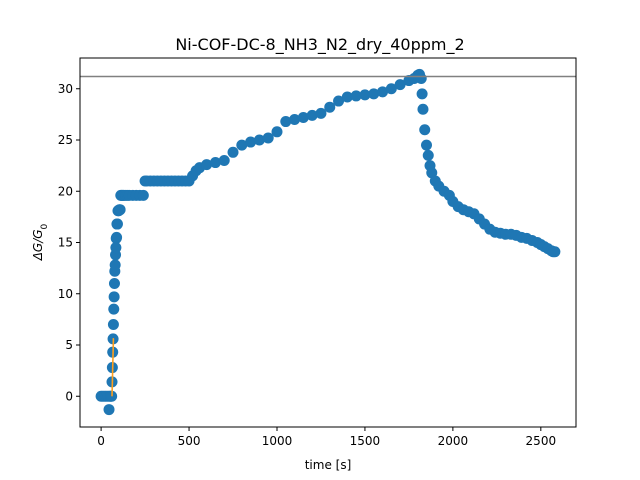 This screenshot has height=480, width=640. Describe the element at coordinates (277, 441) in the screenshot. I see `x-tick-label: 1000` at that location.